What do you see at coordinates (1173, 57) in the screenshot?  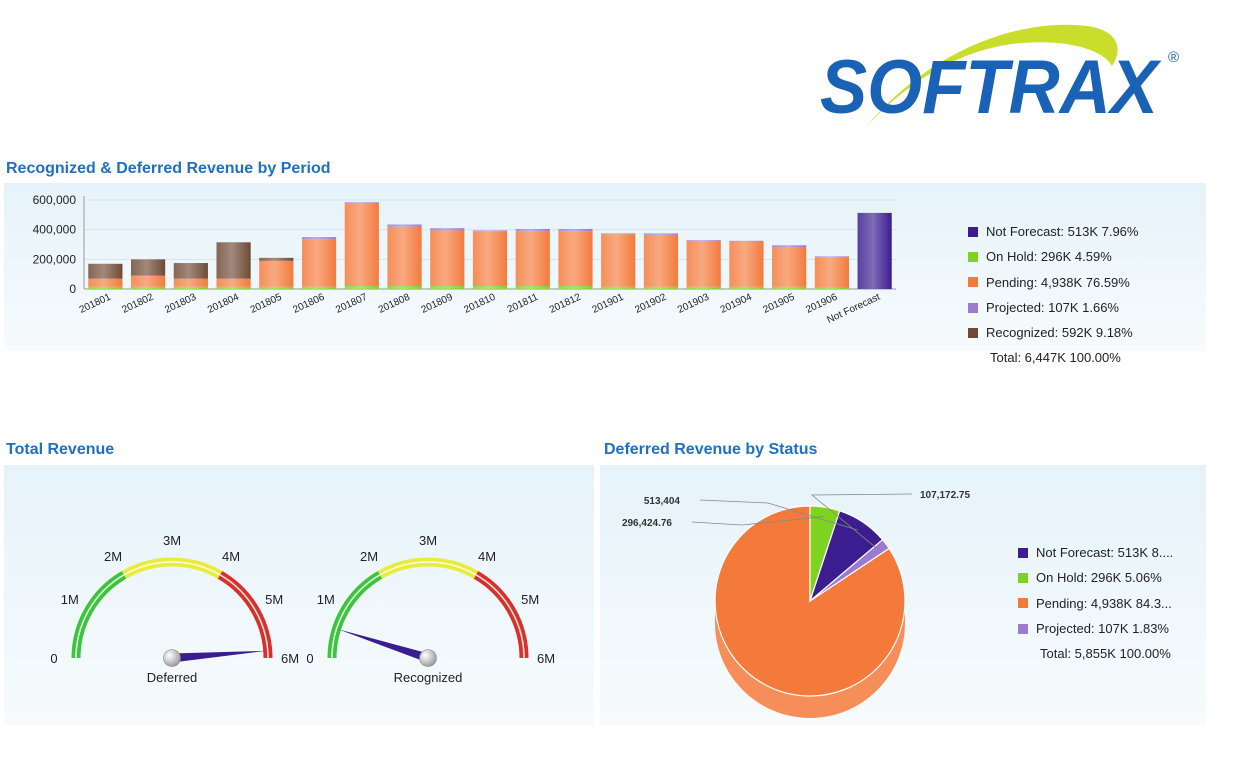 I see `logo-registered-mark: ®` at bounding box center [1173, 57].